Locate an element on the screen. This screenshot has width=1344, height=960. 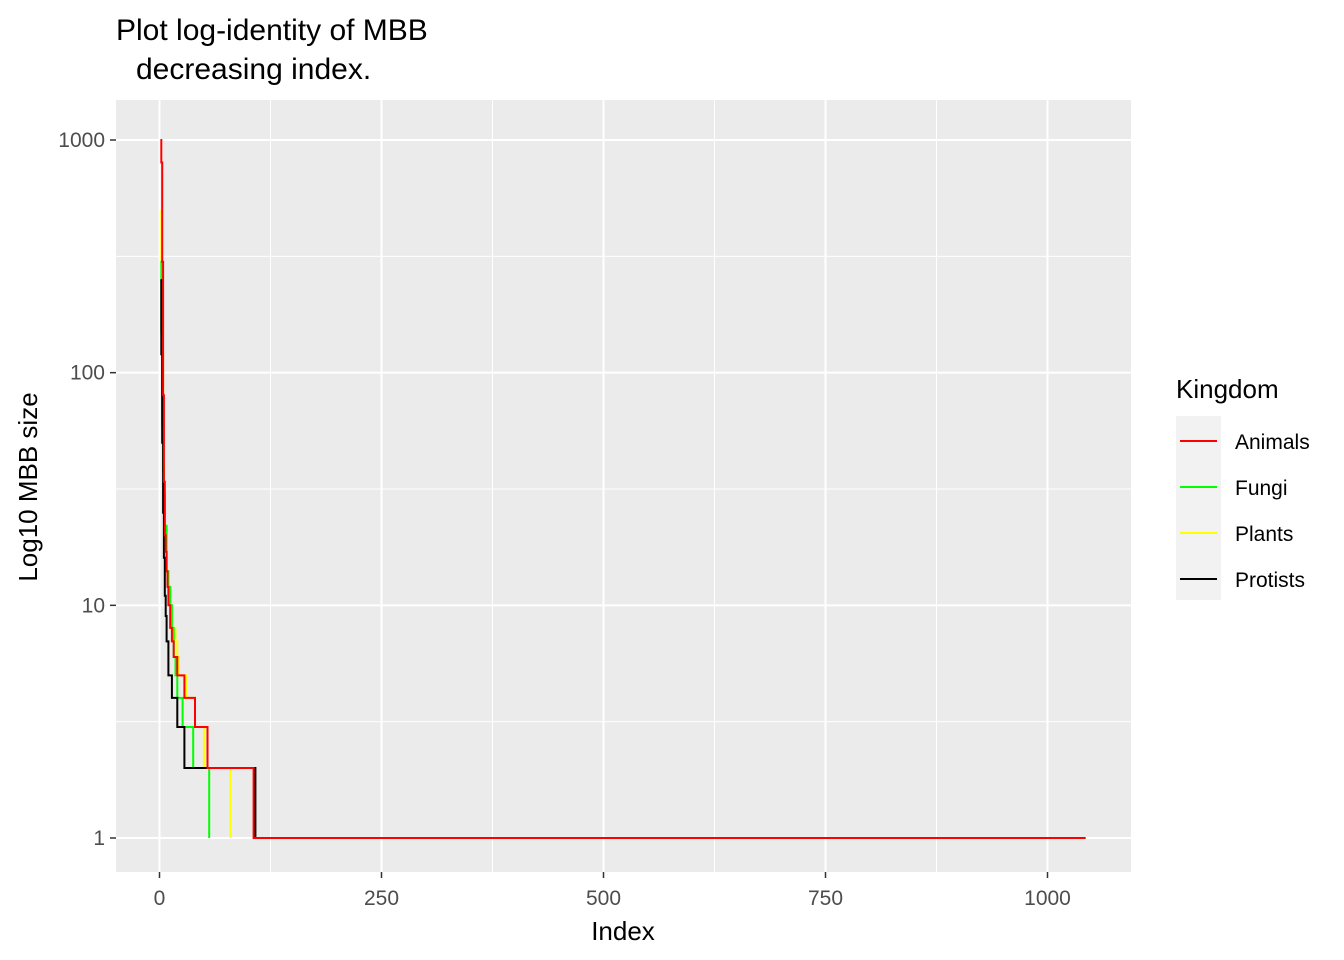
legend-label-fungi: Fungi is located at coordinates (1261, 488).